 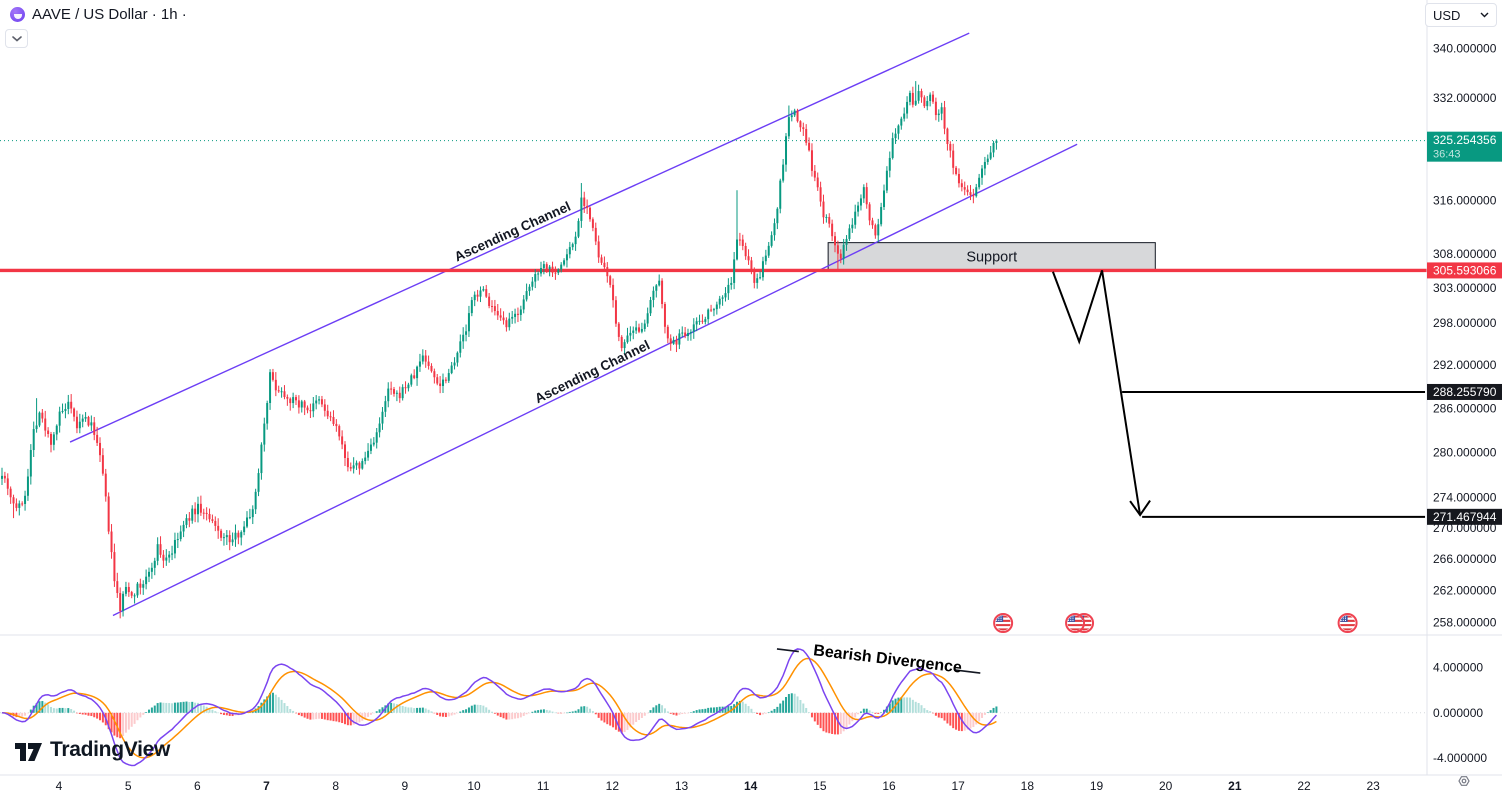 I want to click on svg-text: 298.000000, so click(x=1465, y=323).